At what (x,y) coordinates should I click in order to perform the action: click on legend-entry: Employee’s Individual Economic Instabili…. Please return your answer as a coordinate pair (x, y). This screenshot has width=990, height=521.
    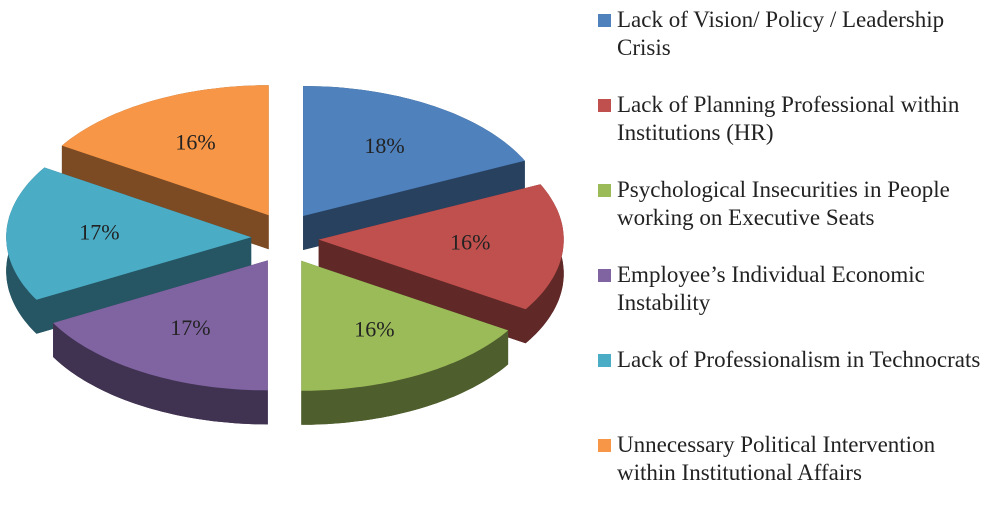
    Looking at the image, I should click on (793, 289).